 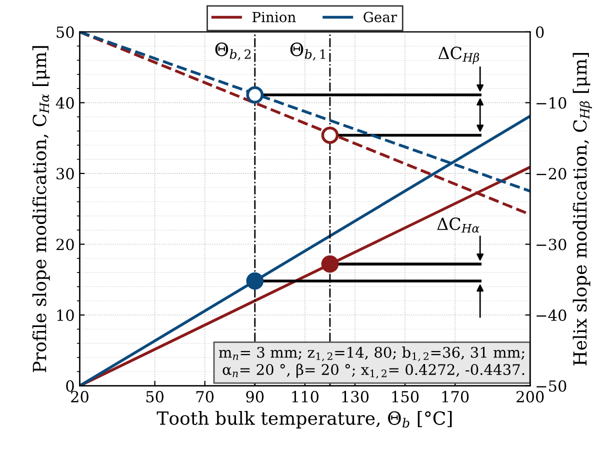 I want to click on y2-tick-label: −40, so click(x=551, y=315).